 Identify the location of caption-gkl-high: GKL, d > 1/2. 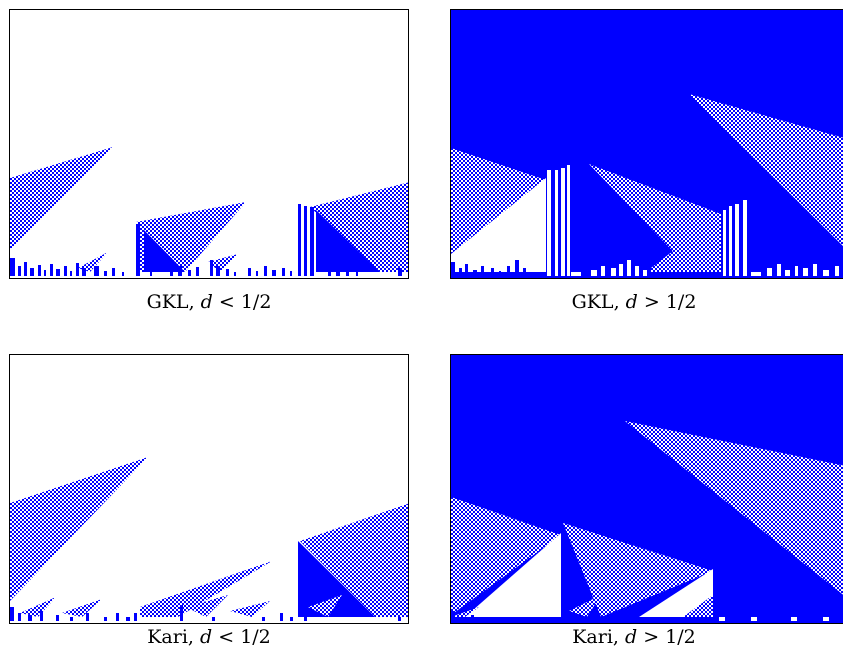
(634, 302).